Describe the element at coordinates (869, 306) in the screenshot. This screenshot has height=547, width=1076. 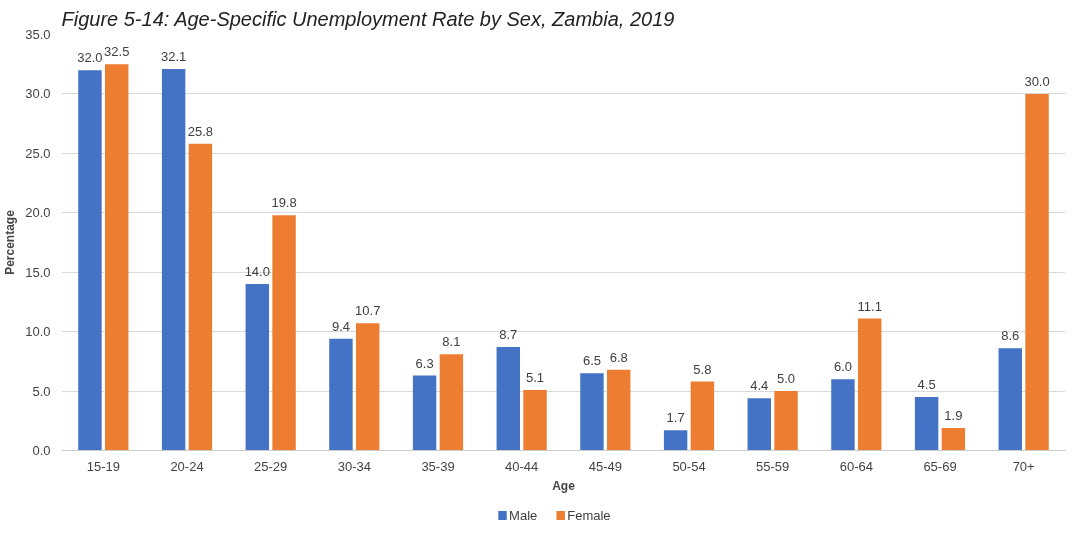
I see `data-label: 11.1` at that location.